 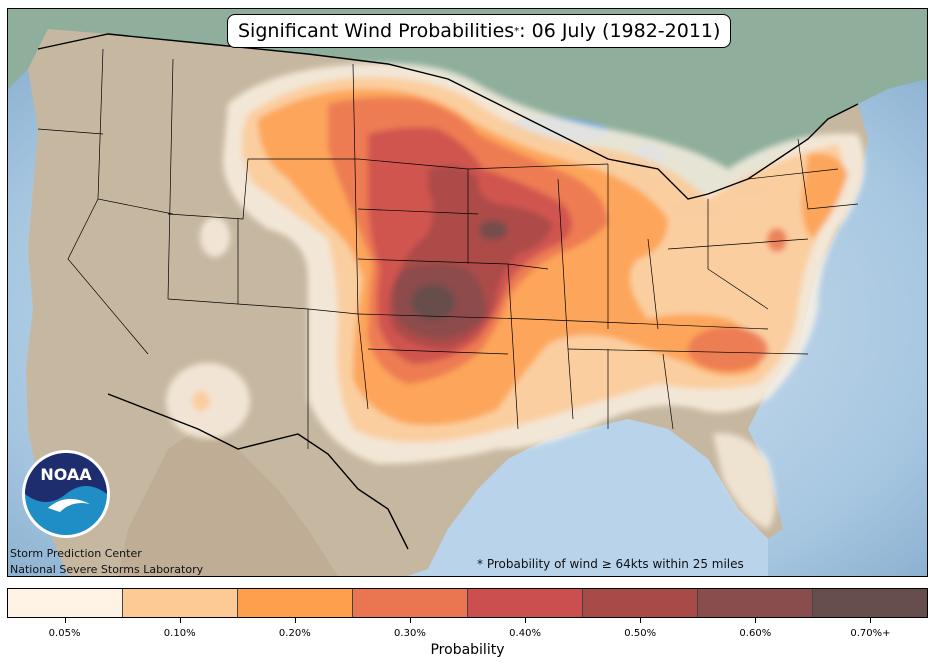 I want to click on title-suffix: : 06 July (1982-2011), so click(x=620, y=31).